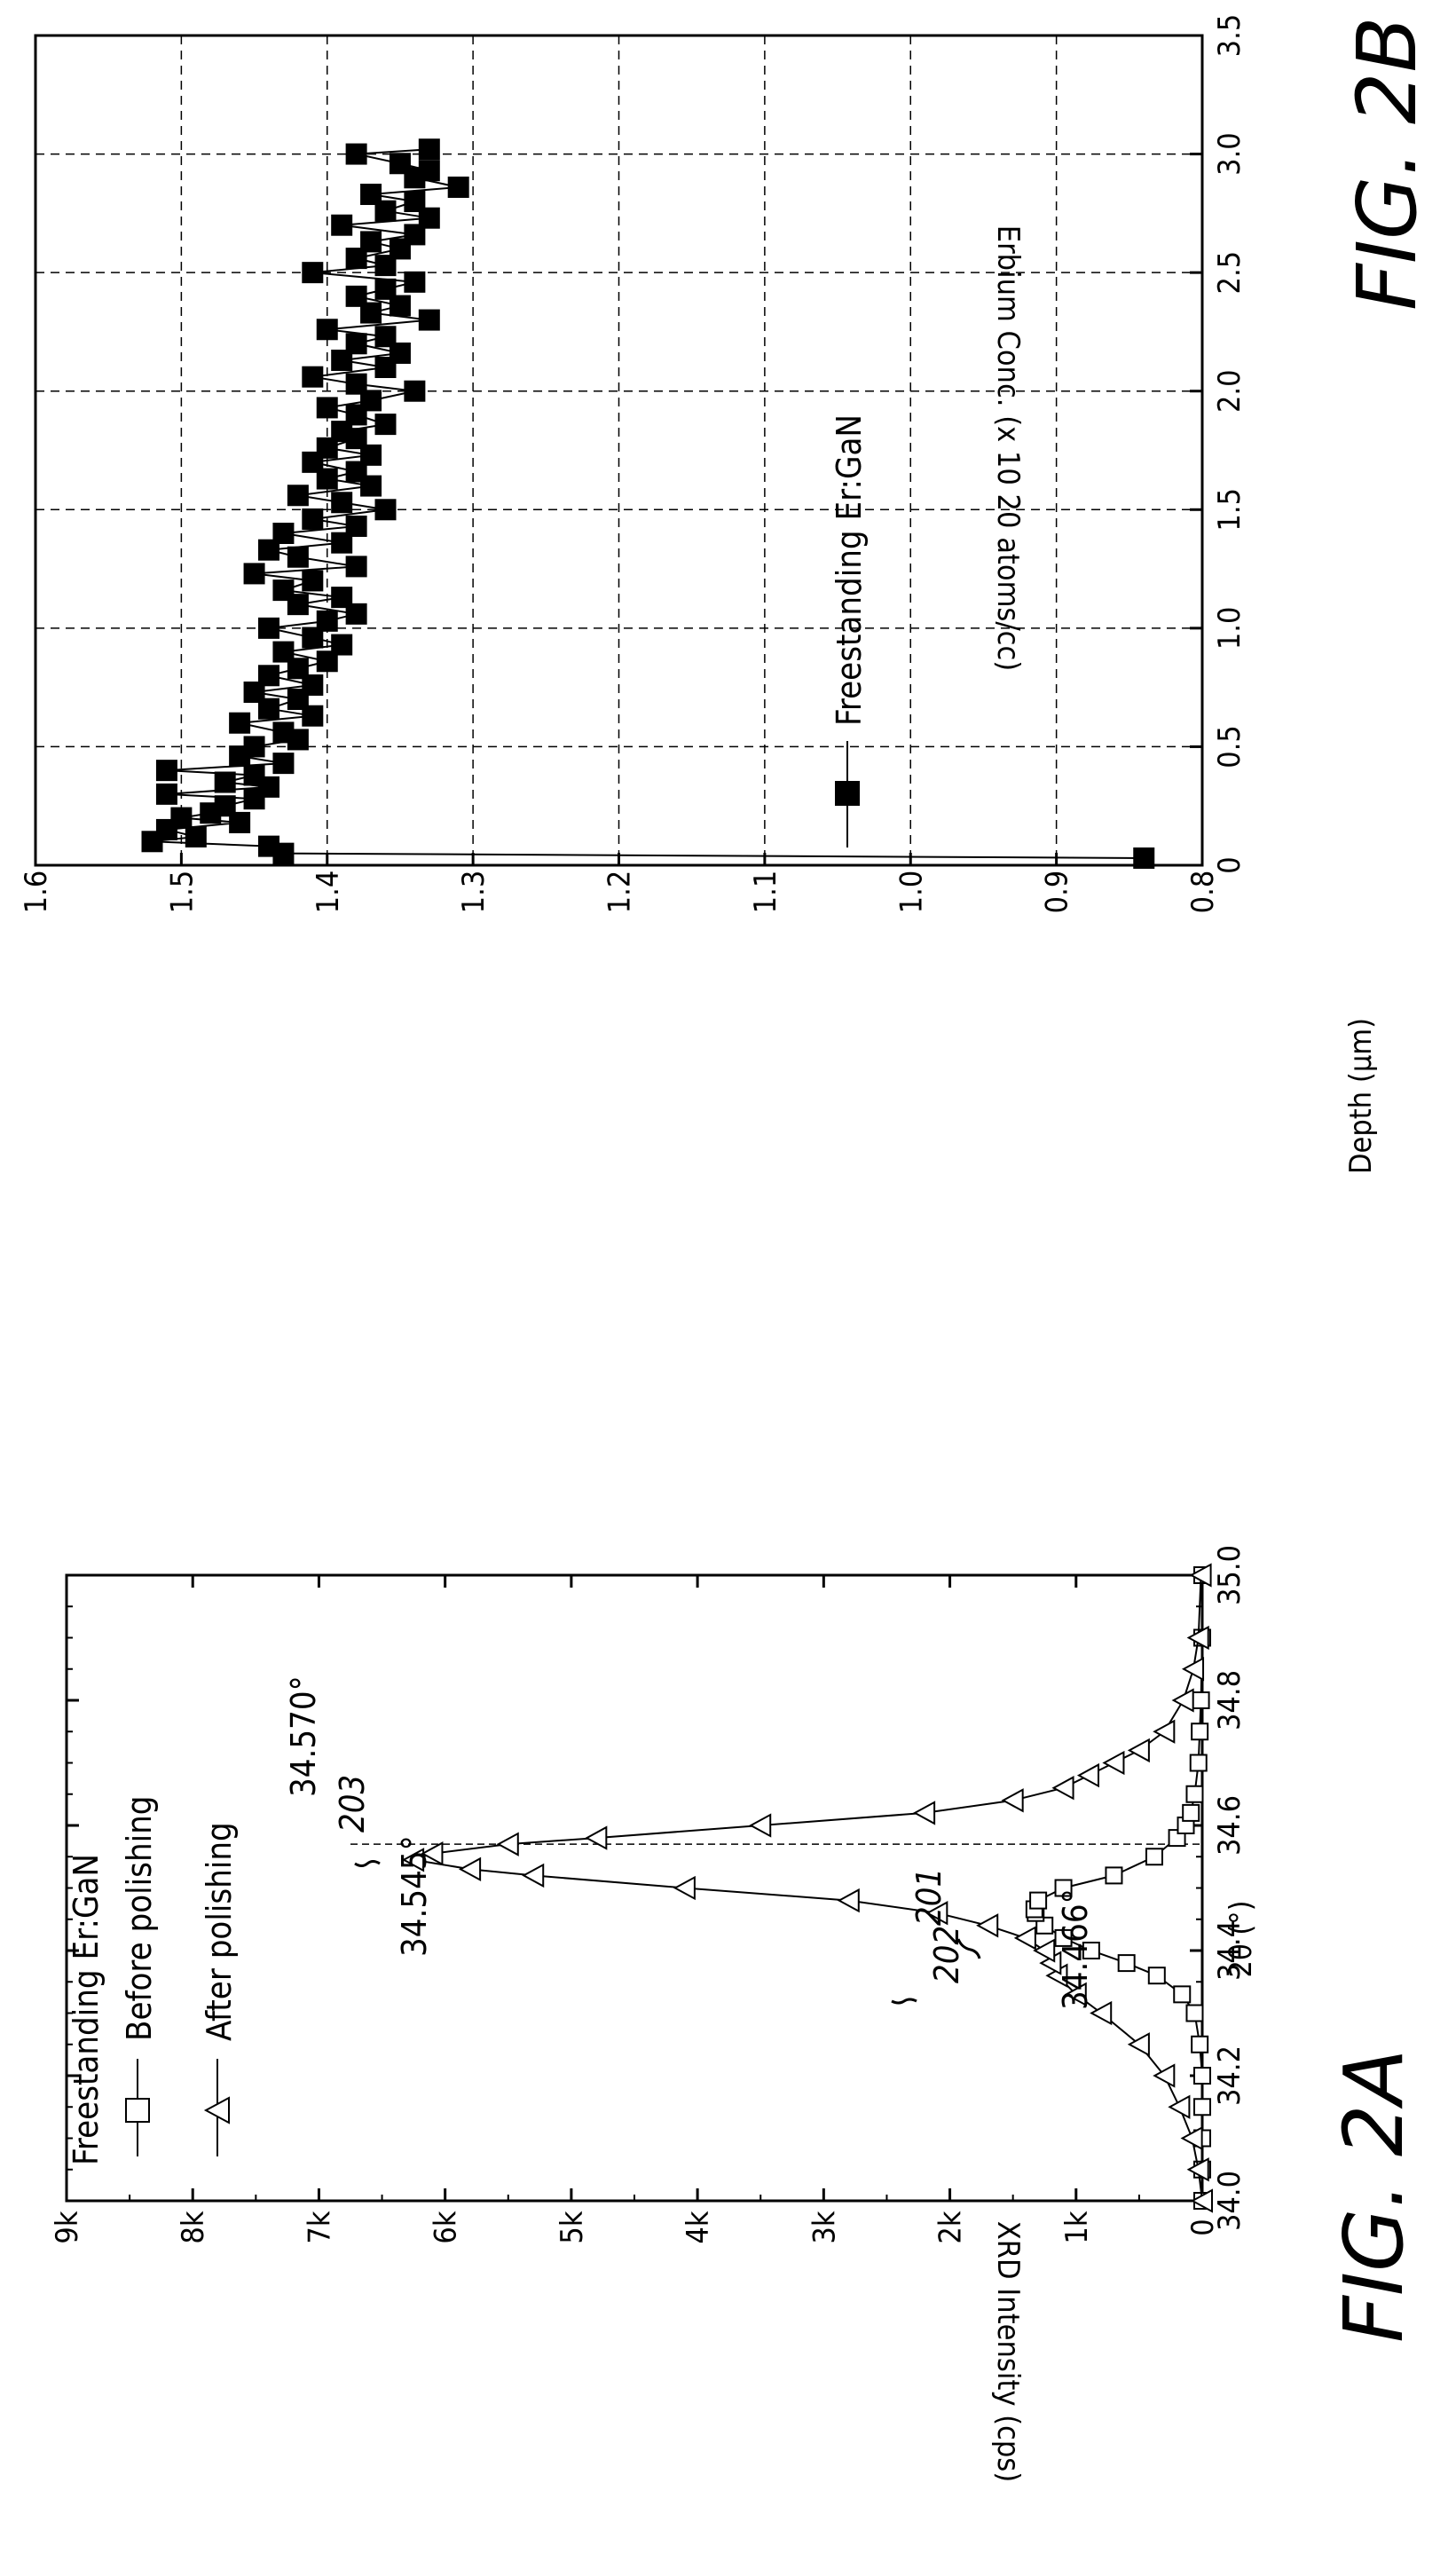 This screenshot has width=1456, height=2554. I want to click on chart-2b-xlabel: Depth (μm), so click(1361, 1096).